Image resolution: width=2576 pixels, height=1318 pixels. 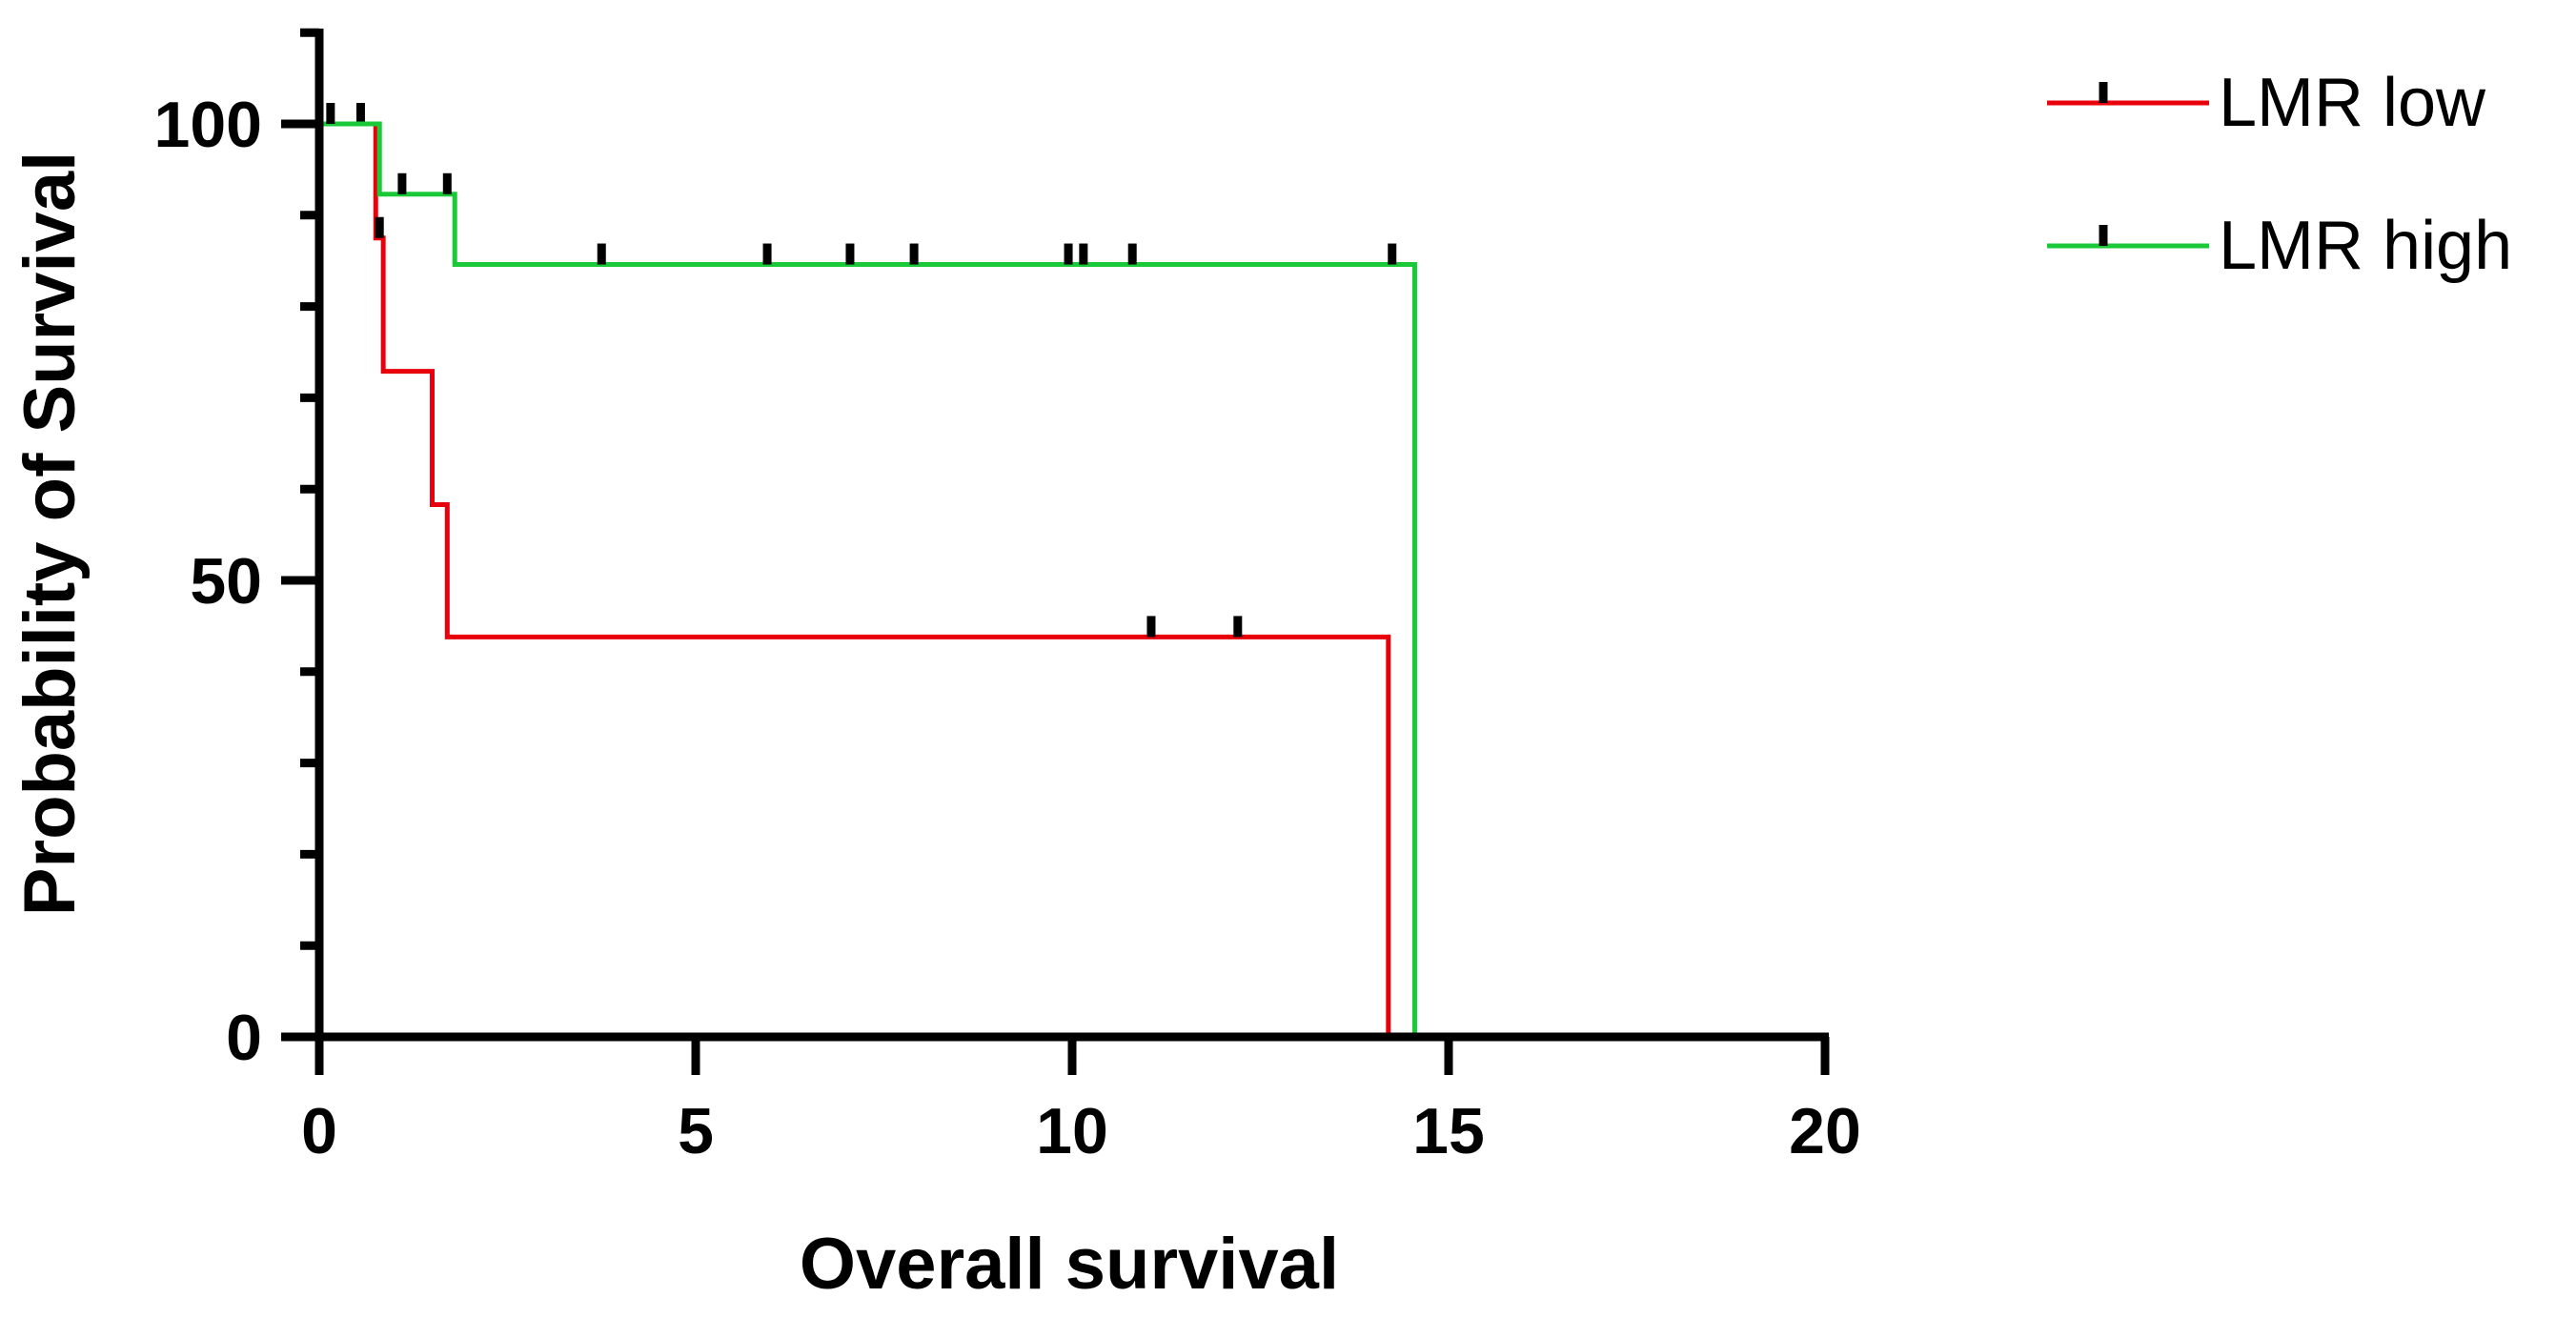 What do you see at coordinates (208, 125) in the screenshot?
I see `y-tick-label: 100` at bounding box center [208, 125].